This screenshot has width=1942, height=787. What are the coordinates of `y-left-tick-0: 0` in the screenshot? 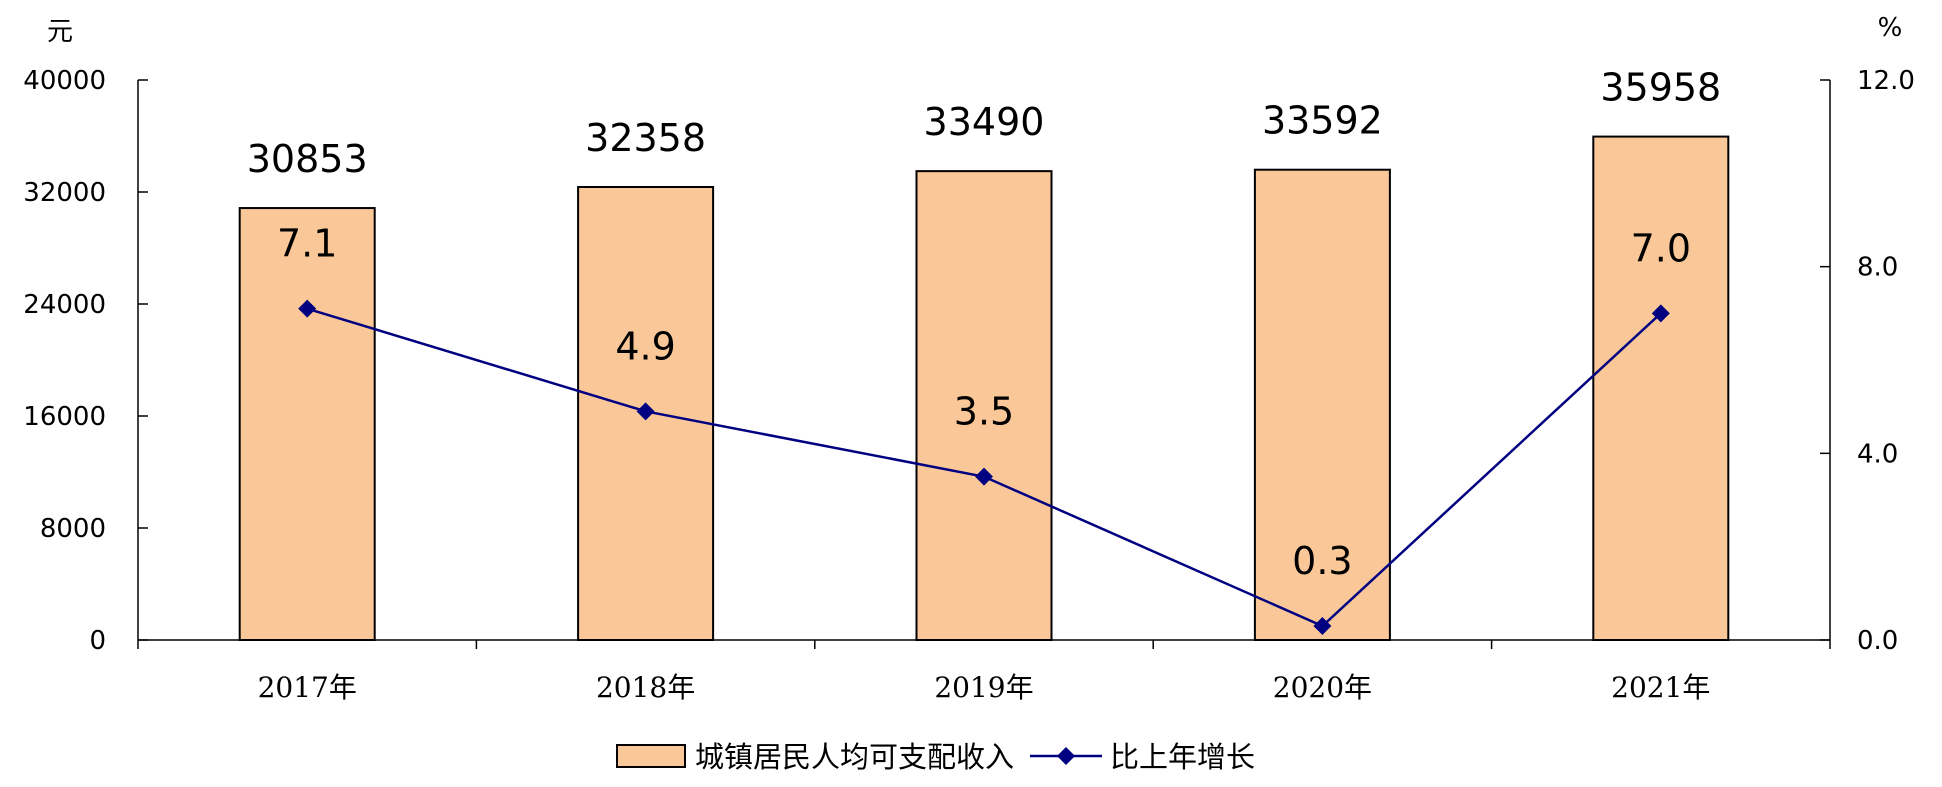 It's located at (97, 641).